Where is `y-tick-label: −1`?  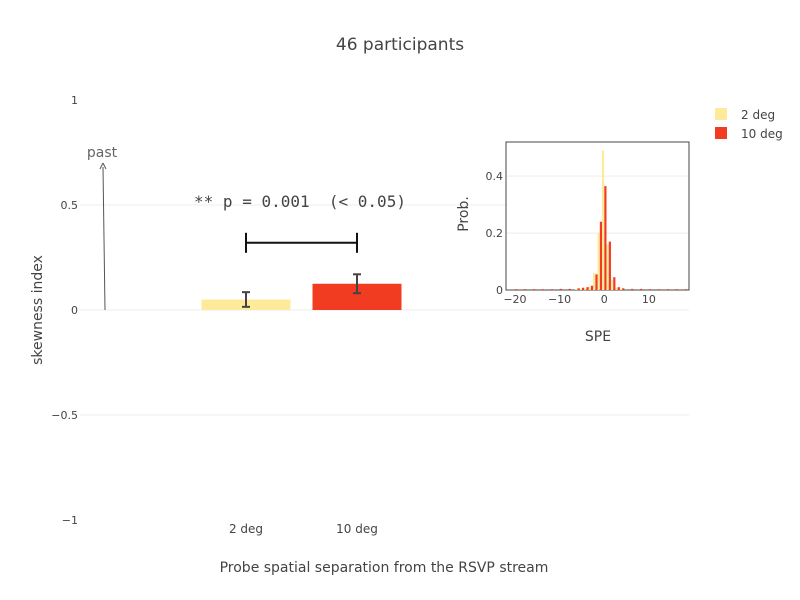 y-tick-label: −1 is located at coordinates (70, 520).